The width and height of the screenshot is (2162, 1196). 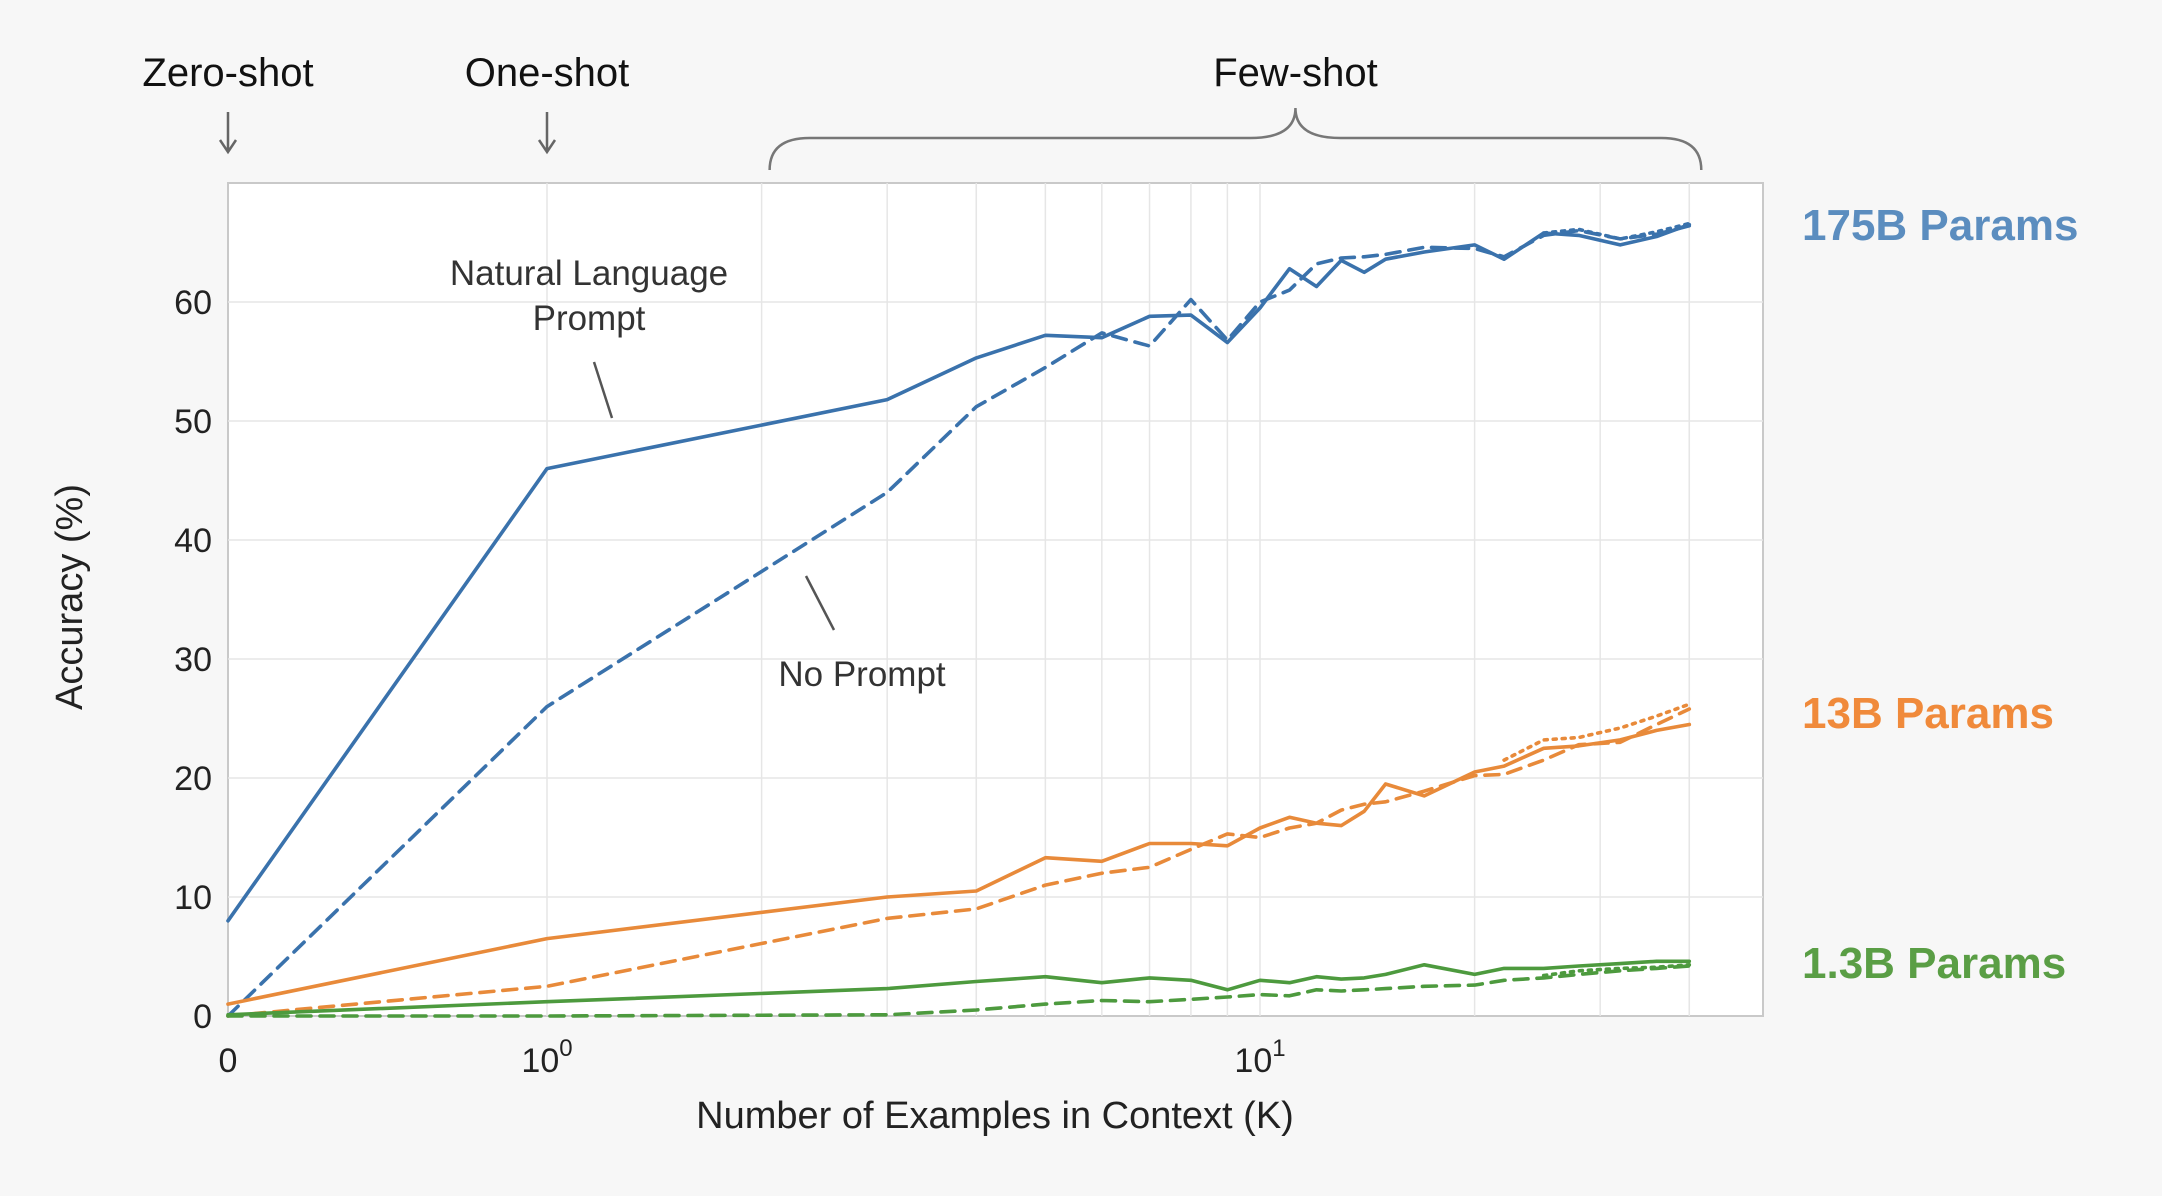 What do you see at coordinates (1940, 594) in the screenshot?
I see `model-labels: 175B Params 13B Params 1.3B Params` at bounding box center [1940, 594].